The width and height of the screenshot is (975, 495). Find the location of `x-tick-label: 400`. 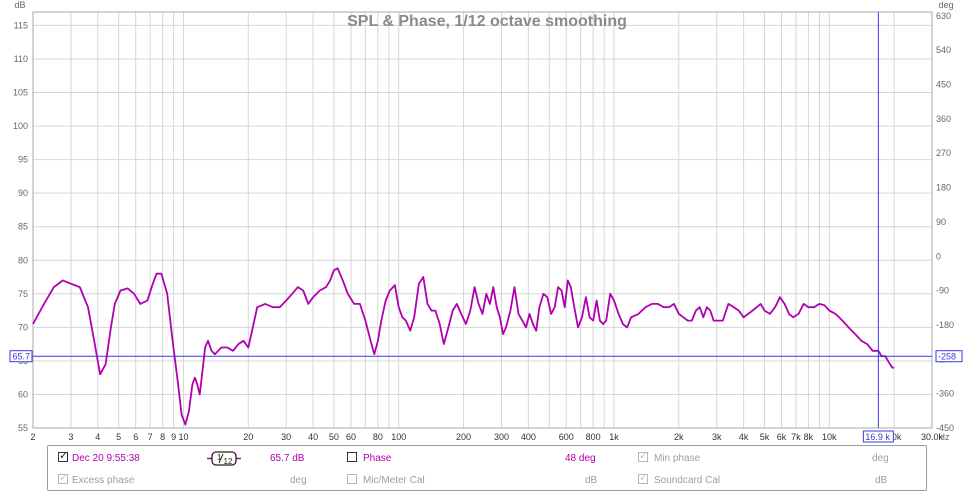

x-tick-label: 400 is located at coordinates (528, 437).